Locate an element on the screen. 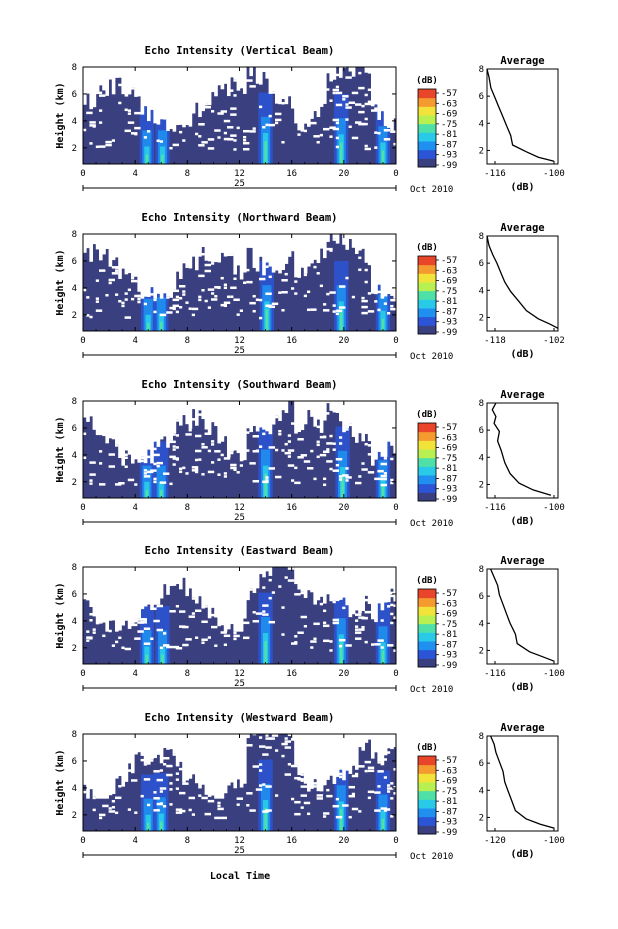 This screenshot has width=618, height=929. profile-x-tick-label: -102 is located at coordinates (554, 341).